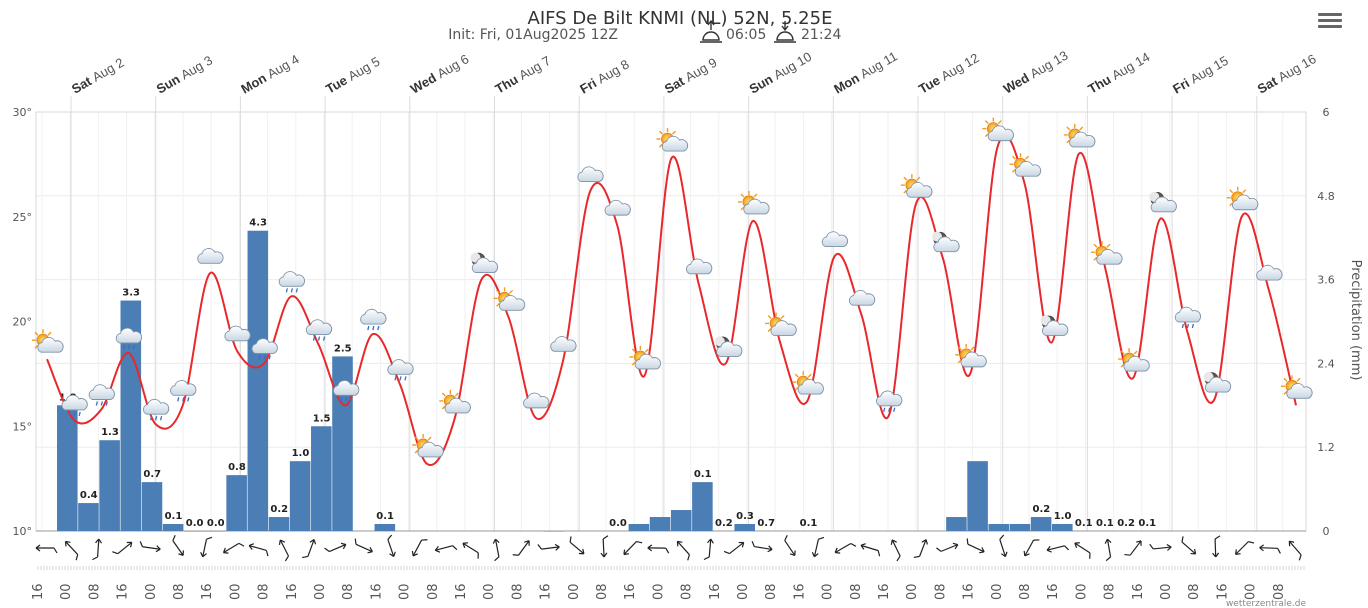 Image resolution: width=1368 pixels, height=608 pixels. Describe the element at coordinates (1326, 531) in the screenshot. I see `right-tick-label: 0` at that location.